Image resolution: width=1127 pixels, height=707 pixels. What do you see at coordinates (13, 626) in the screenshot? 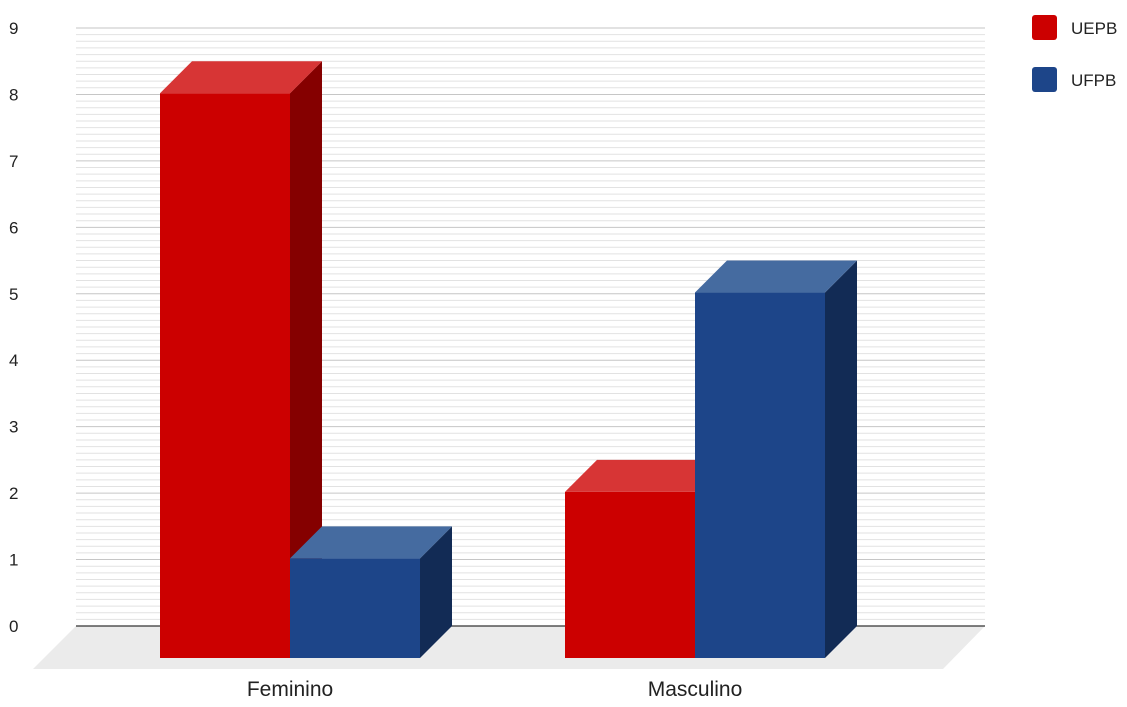
I see `y-tick-label: 0` at bounding box center [13, 626].